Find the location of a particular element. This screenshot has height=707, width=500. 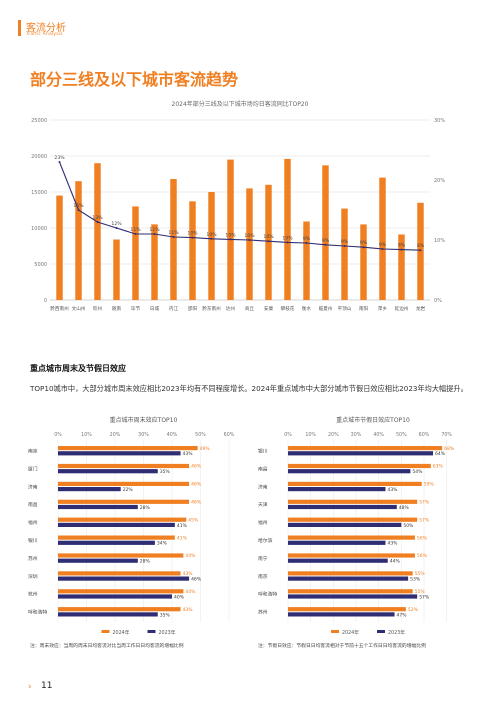

x-tick-label: 毕节 is located at coordinates (136, 308).